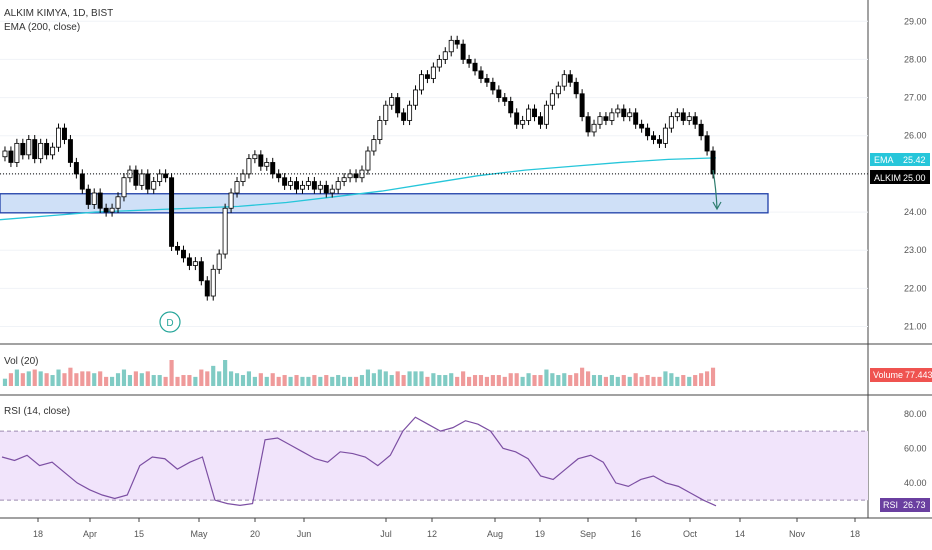  What do you see at coordinates (717, 190) in the screenshot?
I see `arrow-annotation` at bounding box center [717, 190].